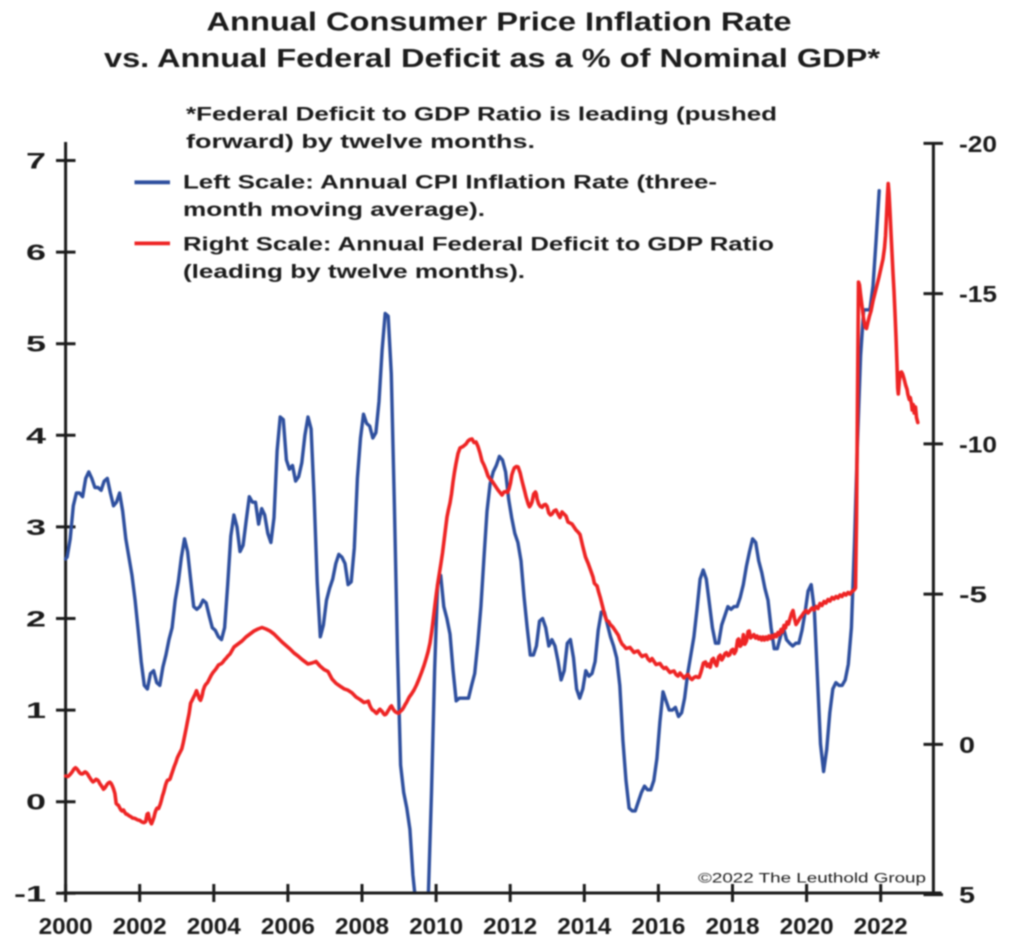 This screenshot has width=1024, height=951. What do you see at coordinates (499, 23) in the screenshot?
I see `svg-text:Annual Consumer Price Inflatio: Annual Consumer Price Inflation Rate` at bounding box center [499, 23].